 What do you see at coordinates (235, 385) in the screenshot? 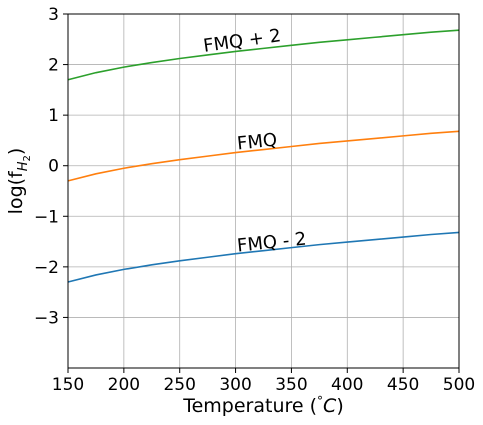
I see `x-tick-label: 300` at bounding box center [235, 385].